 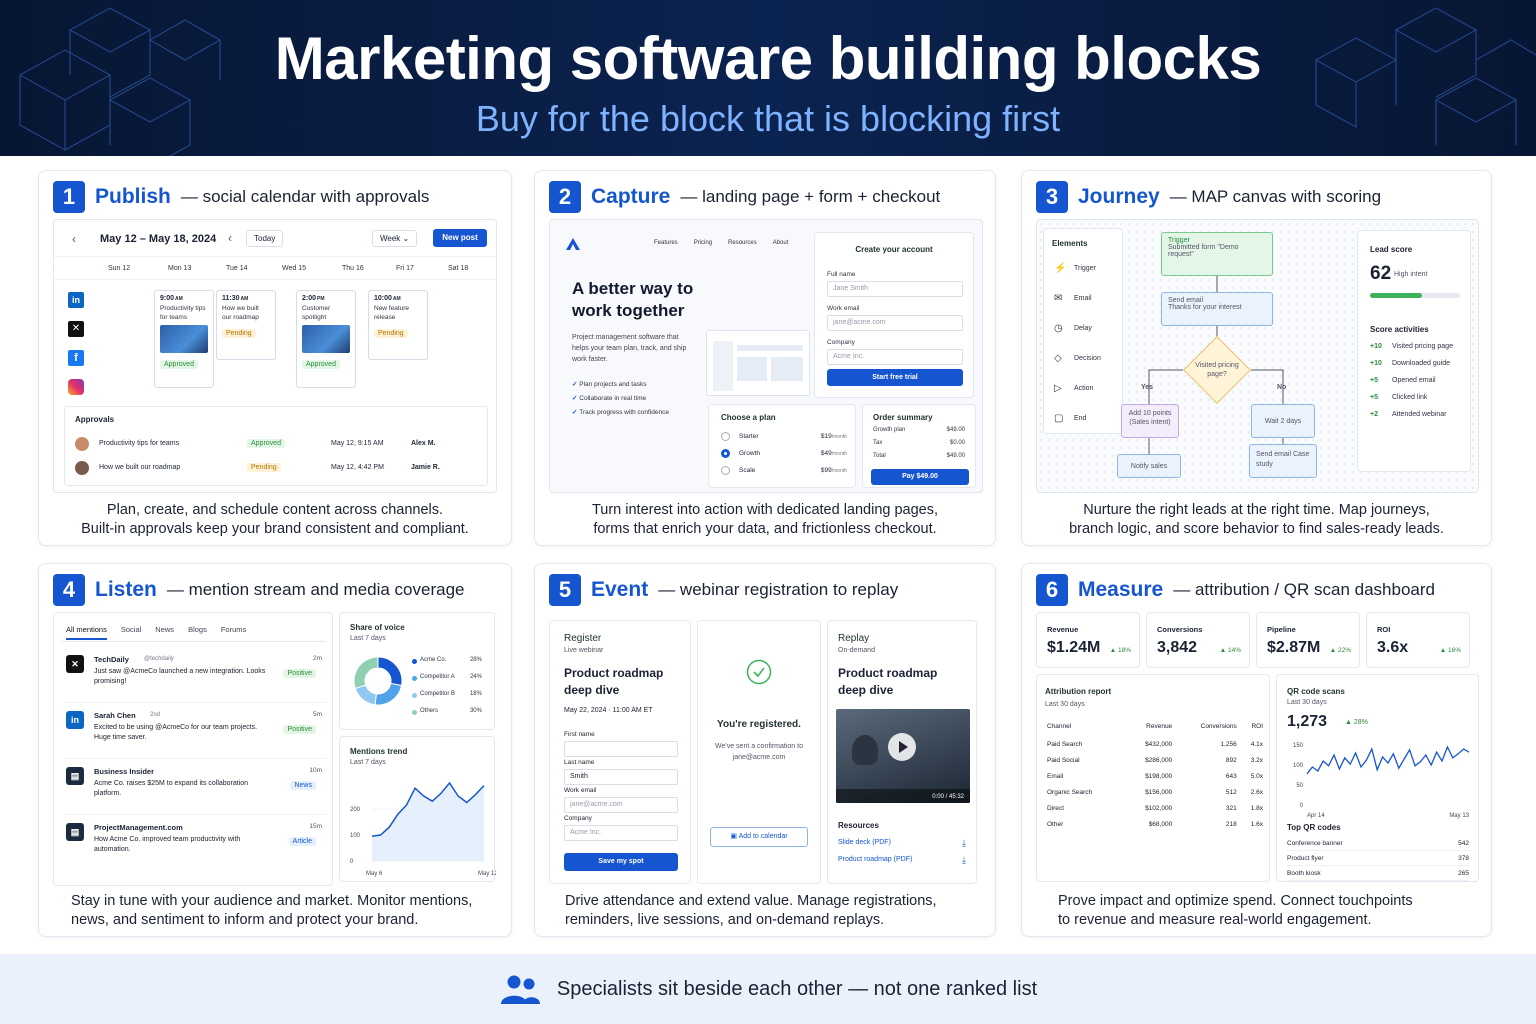 I want to click on plan-option: Growth $49/month, so click(x=784, y=454).